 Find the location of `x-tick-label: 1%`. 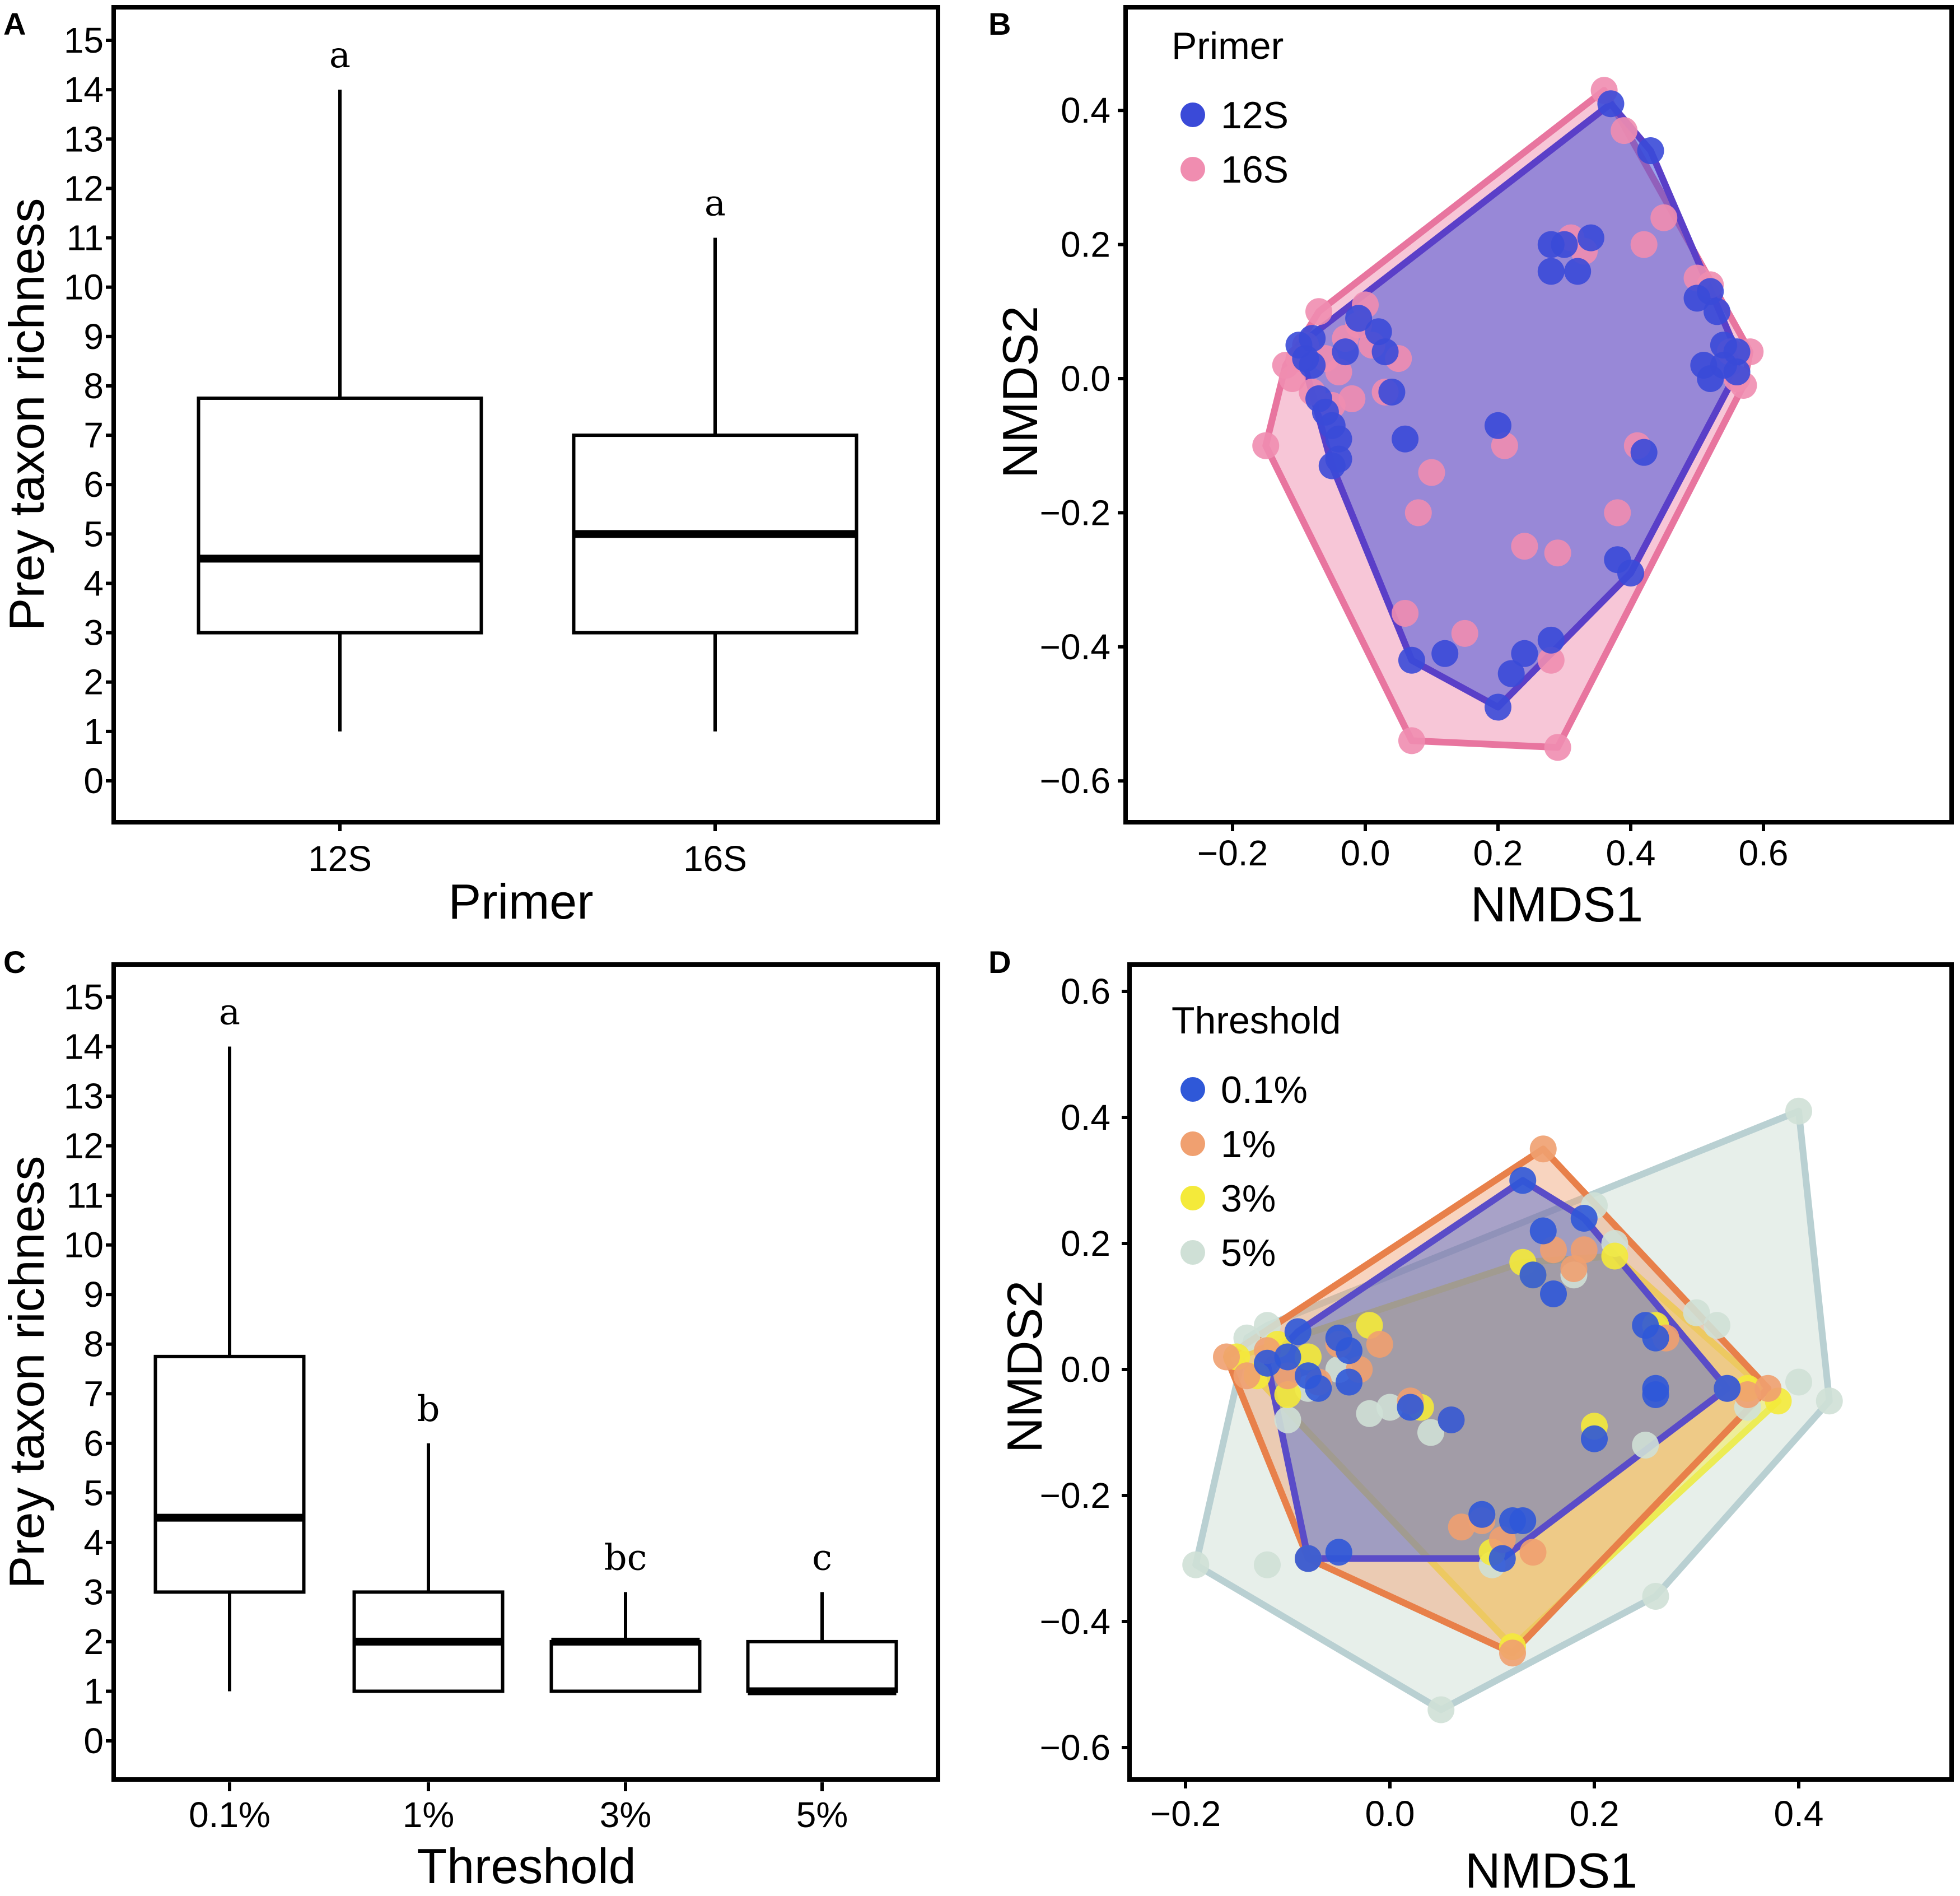

x-tick-label: 1% is located at coordinates (429, 1815).